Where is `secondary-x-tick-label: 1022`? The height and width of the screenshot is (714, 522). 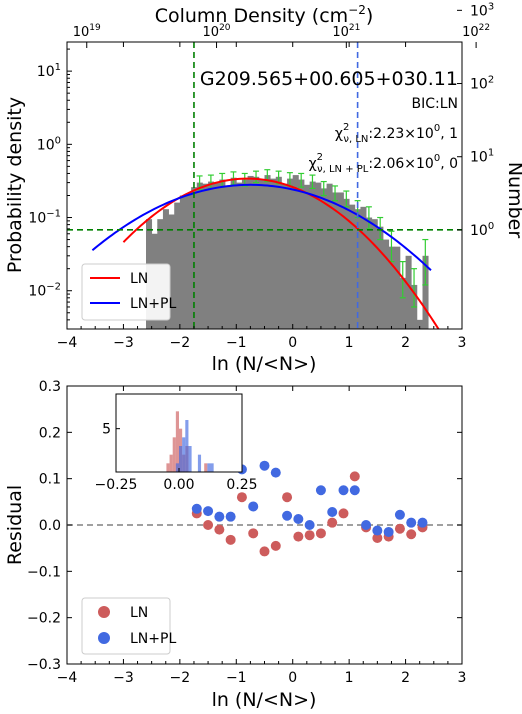 secondary-x-tick-label: 1022 is located at coordinates (476, 31).